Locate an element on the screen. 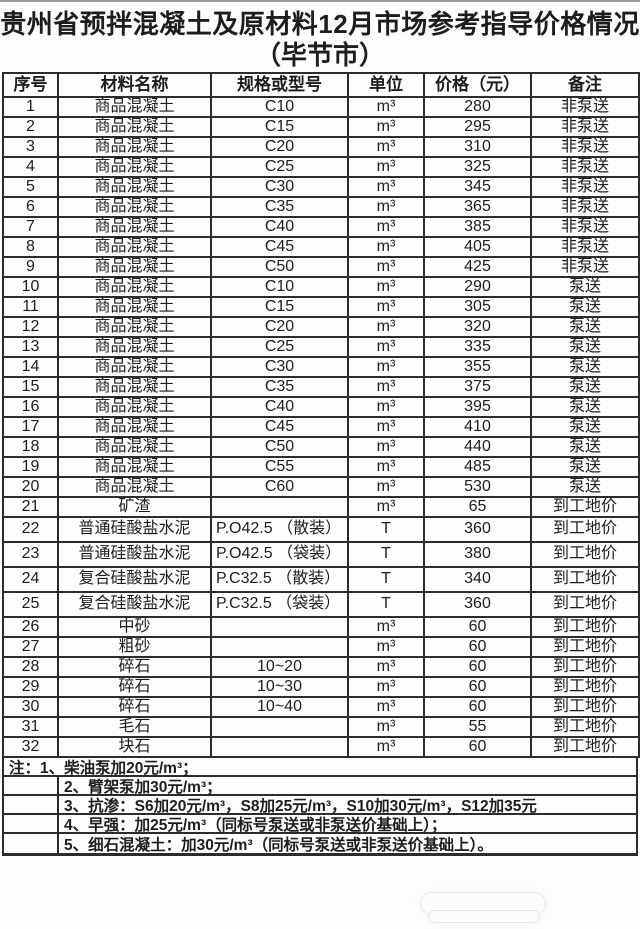  cell-price: 395 is located at coordinates (477, 407).